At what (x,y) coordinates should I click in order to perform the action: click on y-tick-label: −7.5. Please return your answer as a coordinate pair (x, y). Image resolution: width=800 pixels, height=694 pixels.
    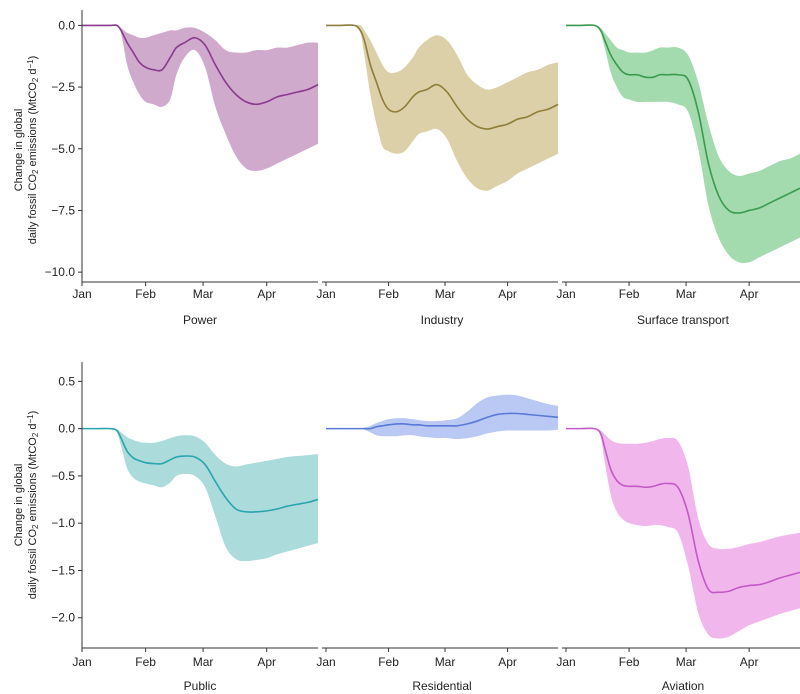
    Looking at the image, I should click on (63, 210).